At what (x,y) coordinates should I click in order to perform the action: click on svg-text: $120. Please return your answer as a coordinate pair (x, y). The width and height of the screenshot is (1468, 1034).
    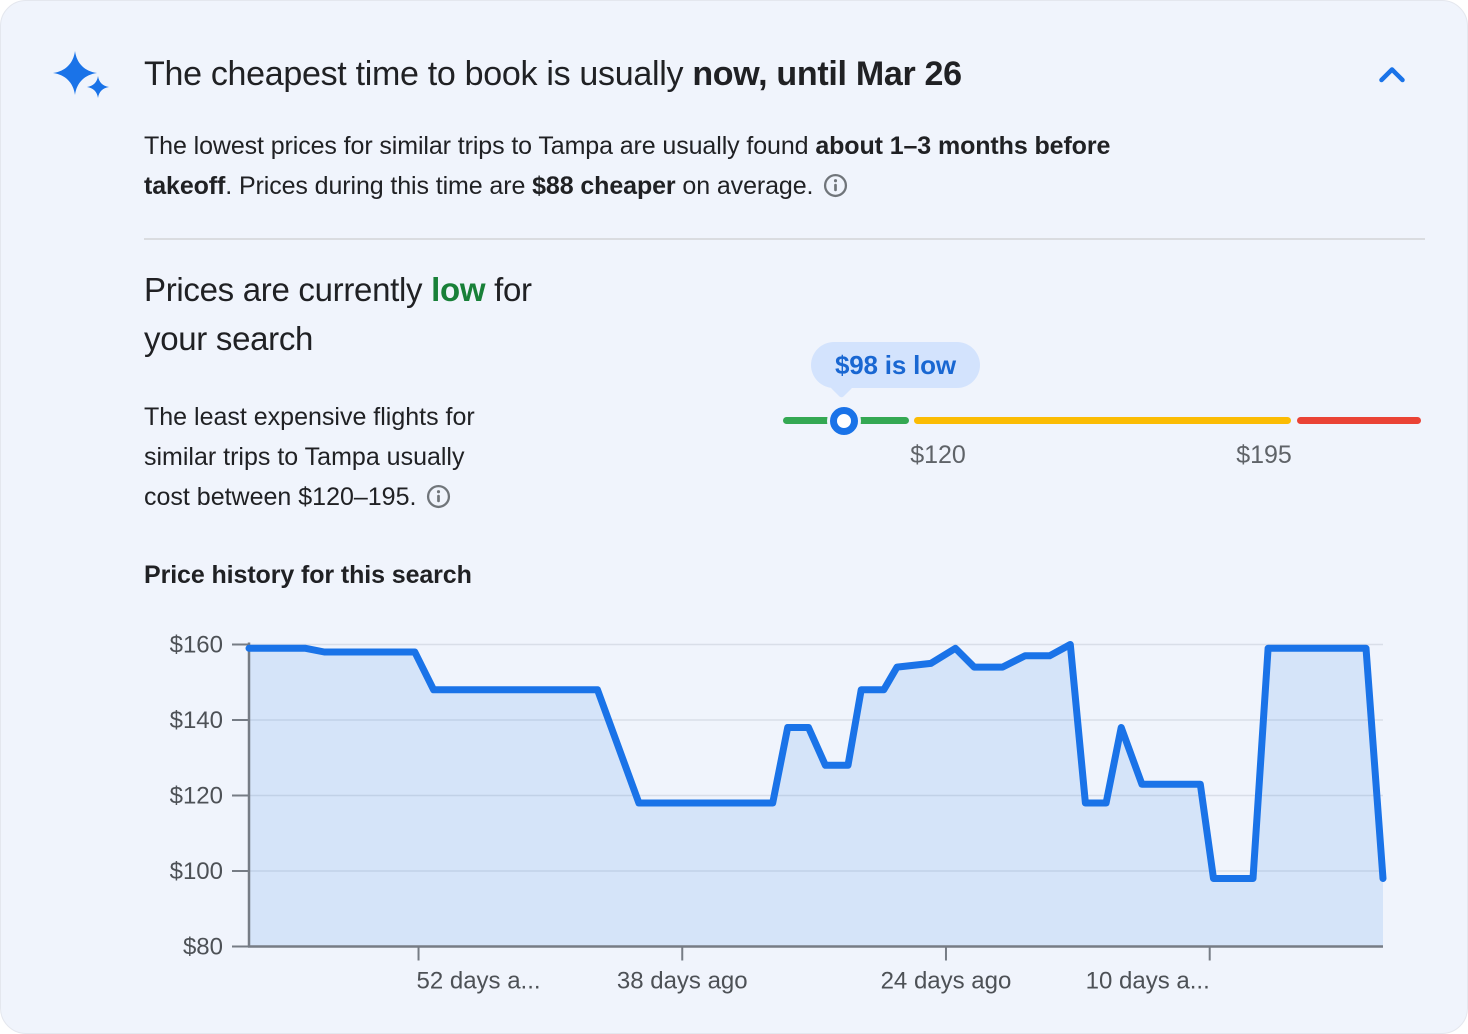
    Looking at the image, I should click on (196, 796).